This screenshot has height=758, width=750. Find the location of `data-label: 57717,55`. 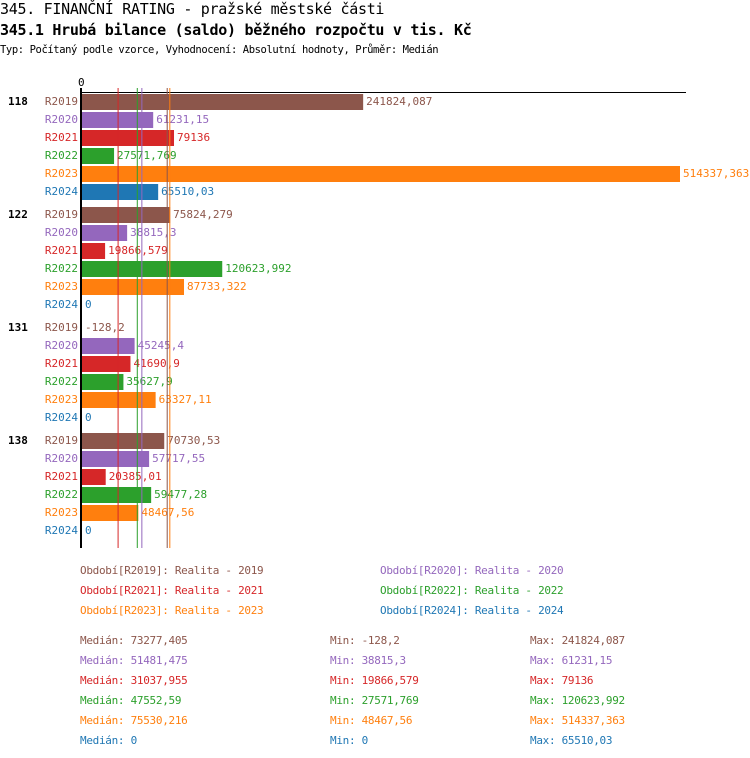

data-label: 57717,55 is located at coordinates (178, 458).